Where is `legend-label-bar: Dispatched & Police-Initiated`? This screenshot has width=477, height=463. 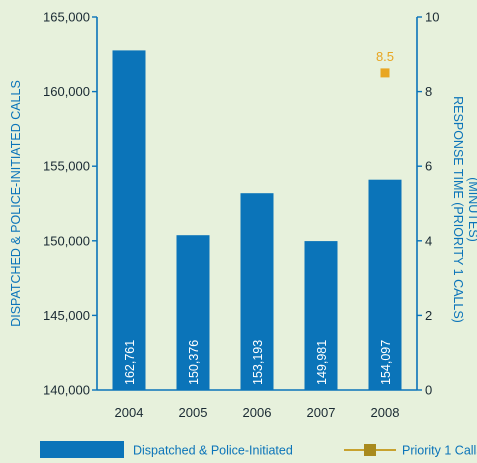 legend-label-bar: Dispatched & Police-Initiated is located at coordinates (213, 451).